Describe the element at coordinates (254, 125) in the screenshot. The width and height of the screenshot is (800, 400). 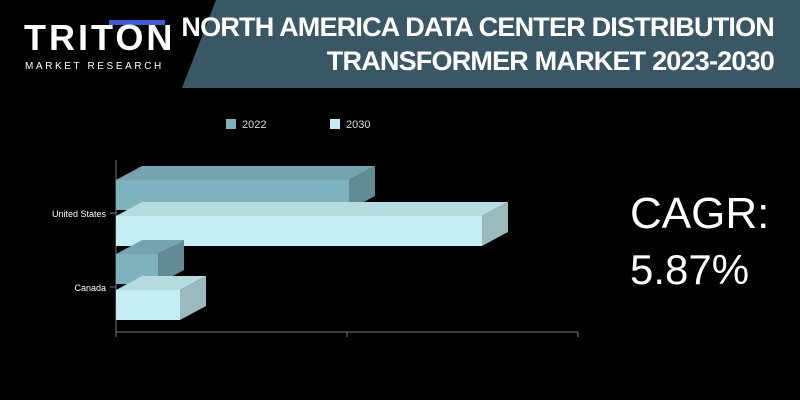
I see `legend-label-2022: 2022` at that location.